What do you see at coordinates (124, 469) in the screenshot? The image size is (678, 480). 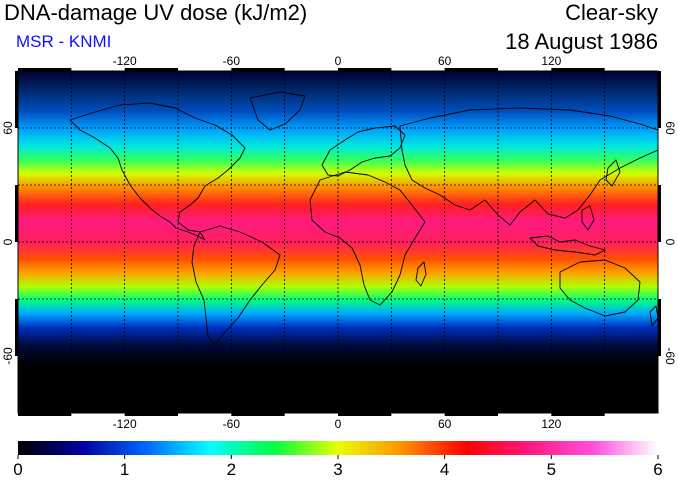 I see `colorbar-label: 1` at bounding box center [124, 469].